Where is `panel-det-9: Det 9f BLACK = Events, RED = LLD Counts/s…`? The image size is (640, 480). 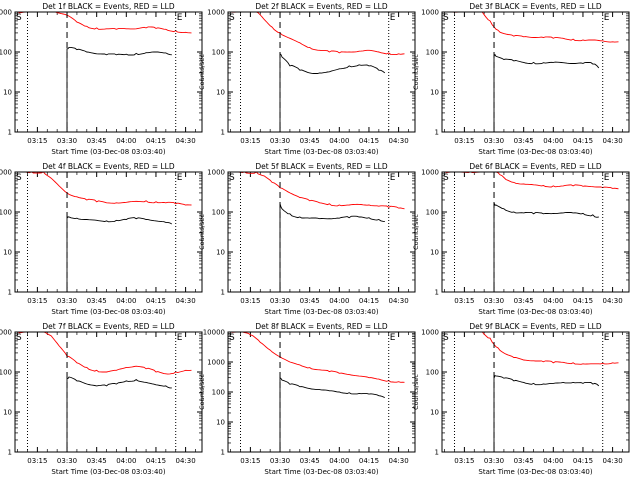 panel-det-9: Det 9f BLACK = Events, RED = LLD Counts/s… is located at coordinates (521, 399).